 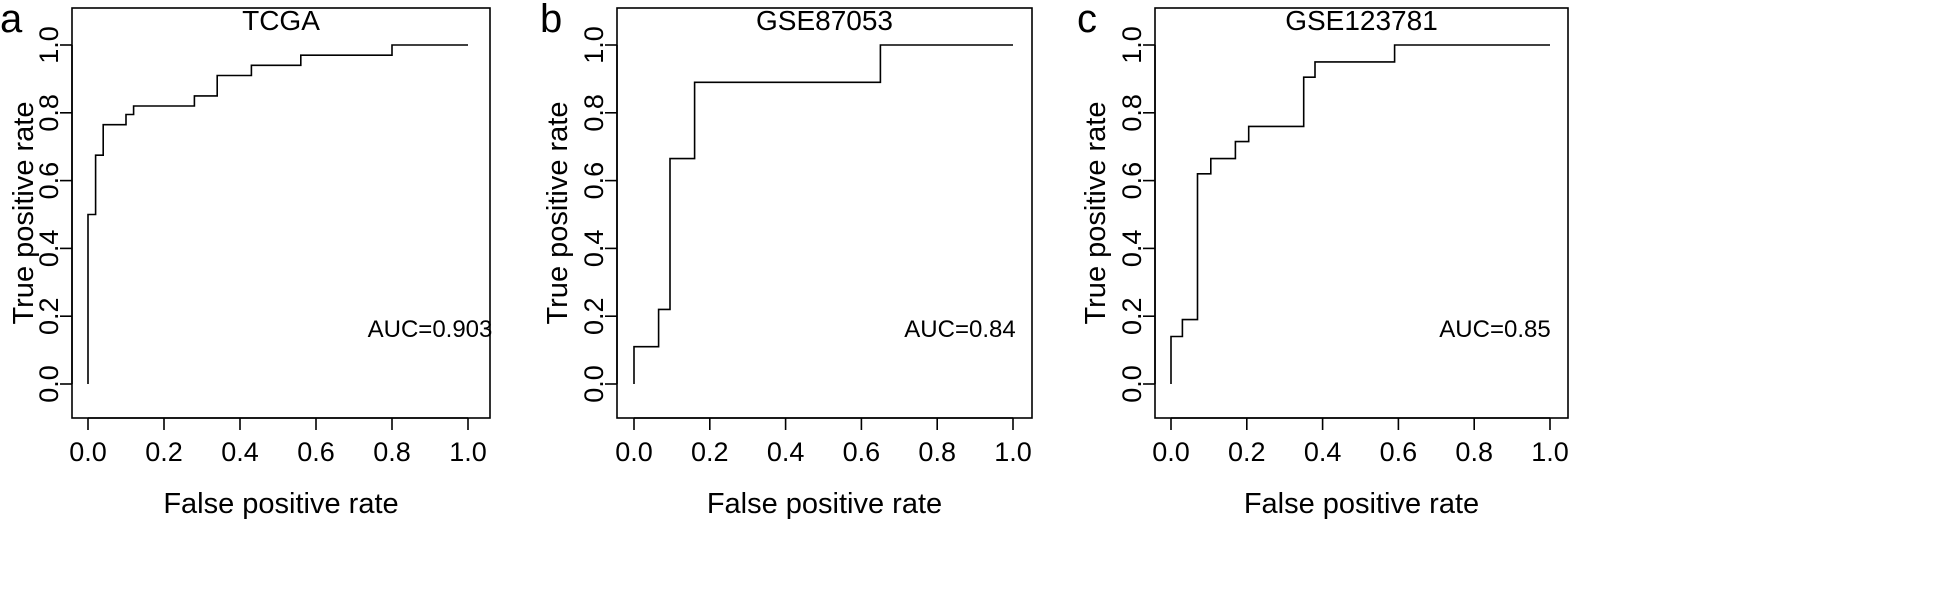 I want to click on panel-title: TCGA, so click(x=281, y=20).